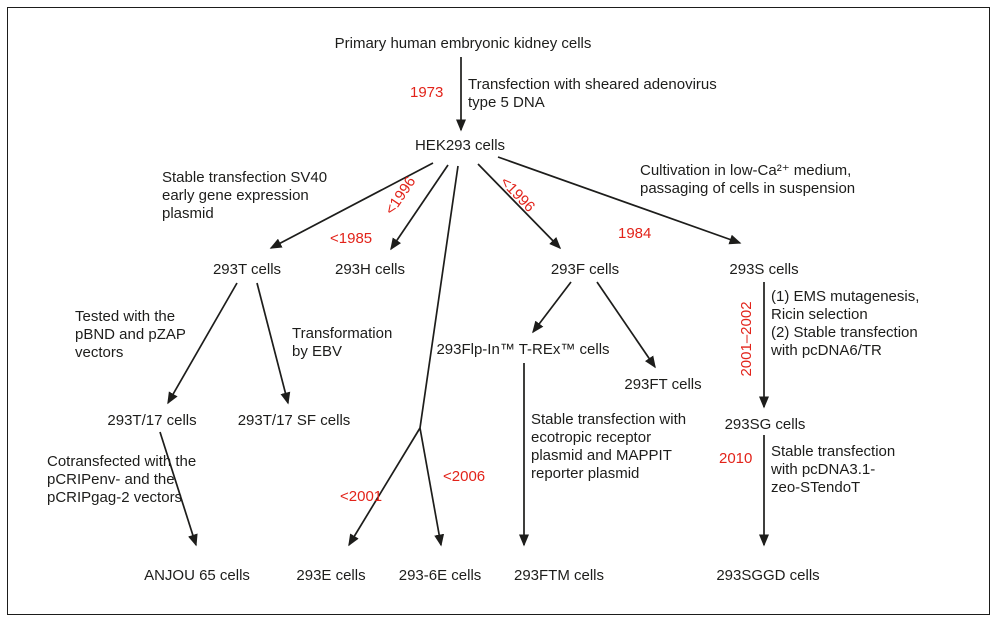 Image resolution: width=999 pixels, height=624 pixels. Describe the element at coordinates (736, 458) in the screenshot. I see `year-2010: 2010` at that location.